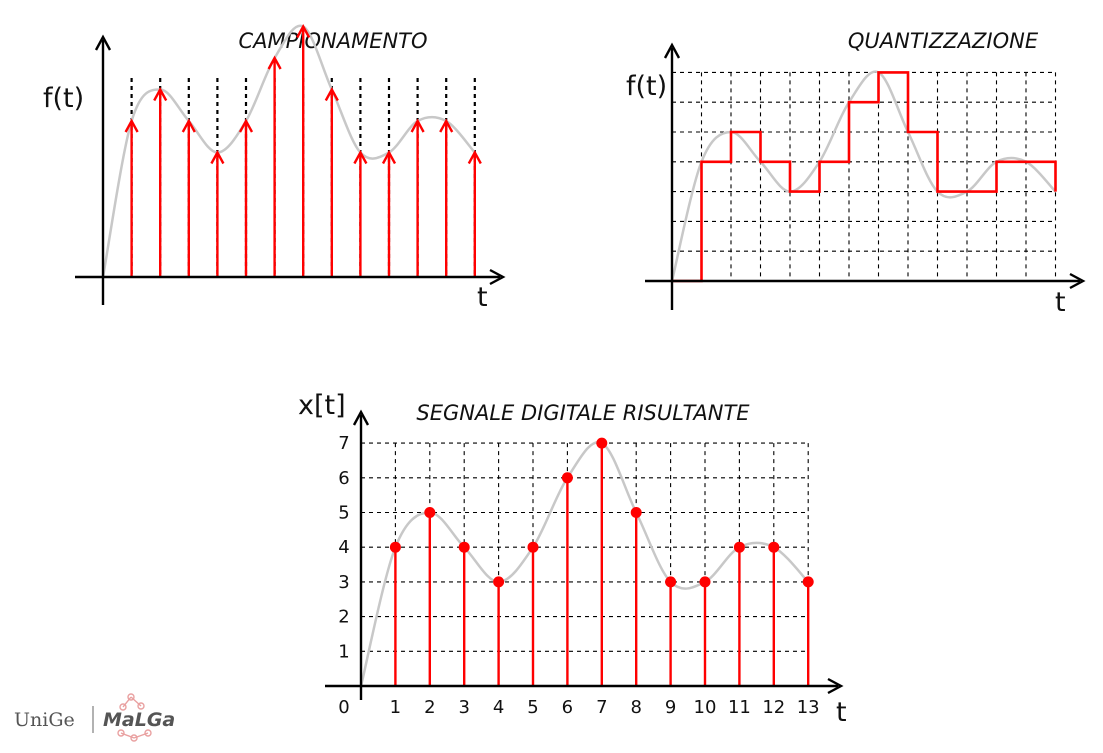 The width and height of the screenshot is (1103, 753). Describe the element at coordinates (332, 41) in the screenshot. I see `sampling-title: CAMPIONAMENTO` at that location.